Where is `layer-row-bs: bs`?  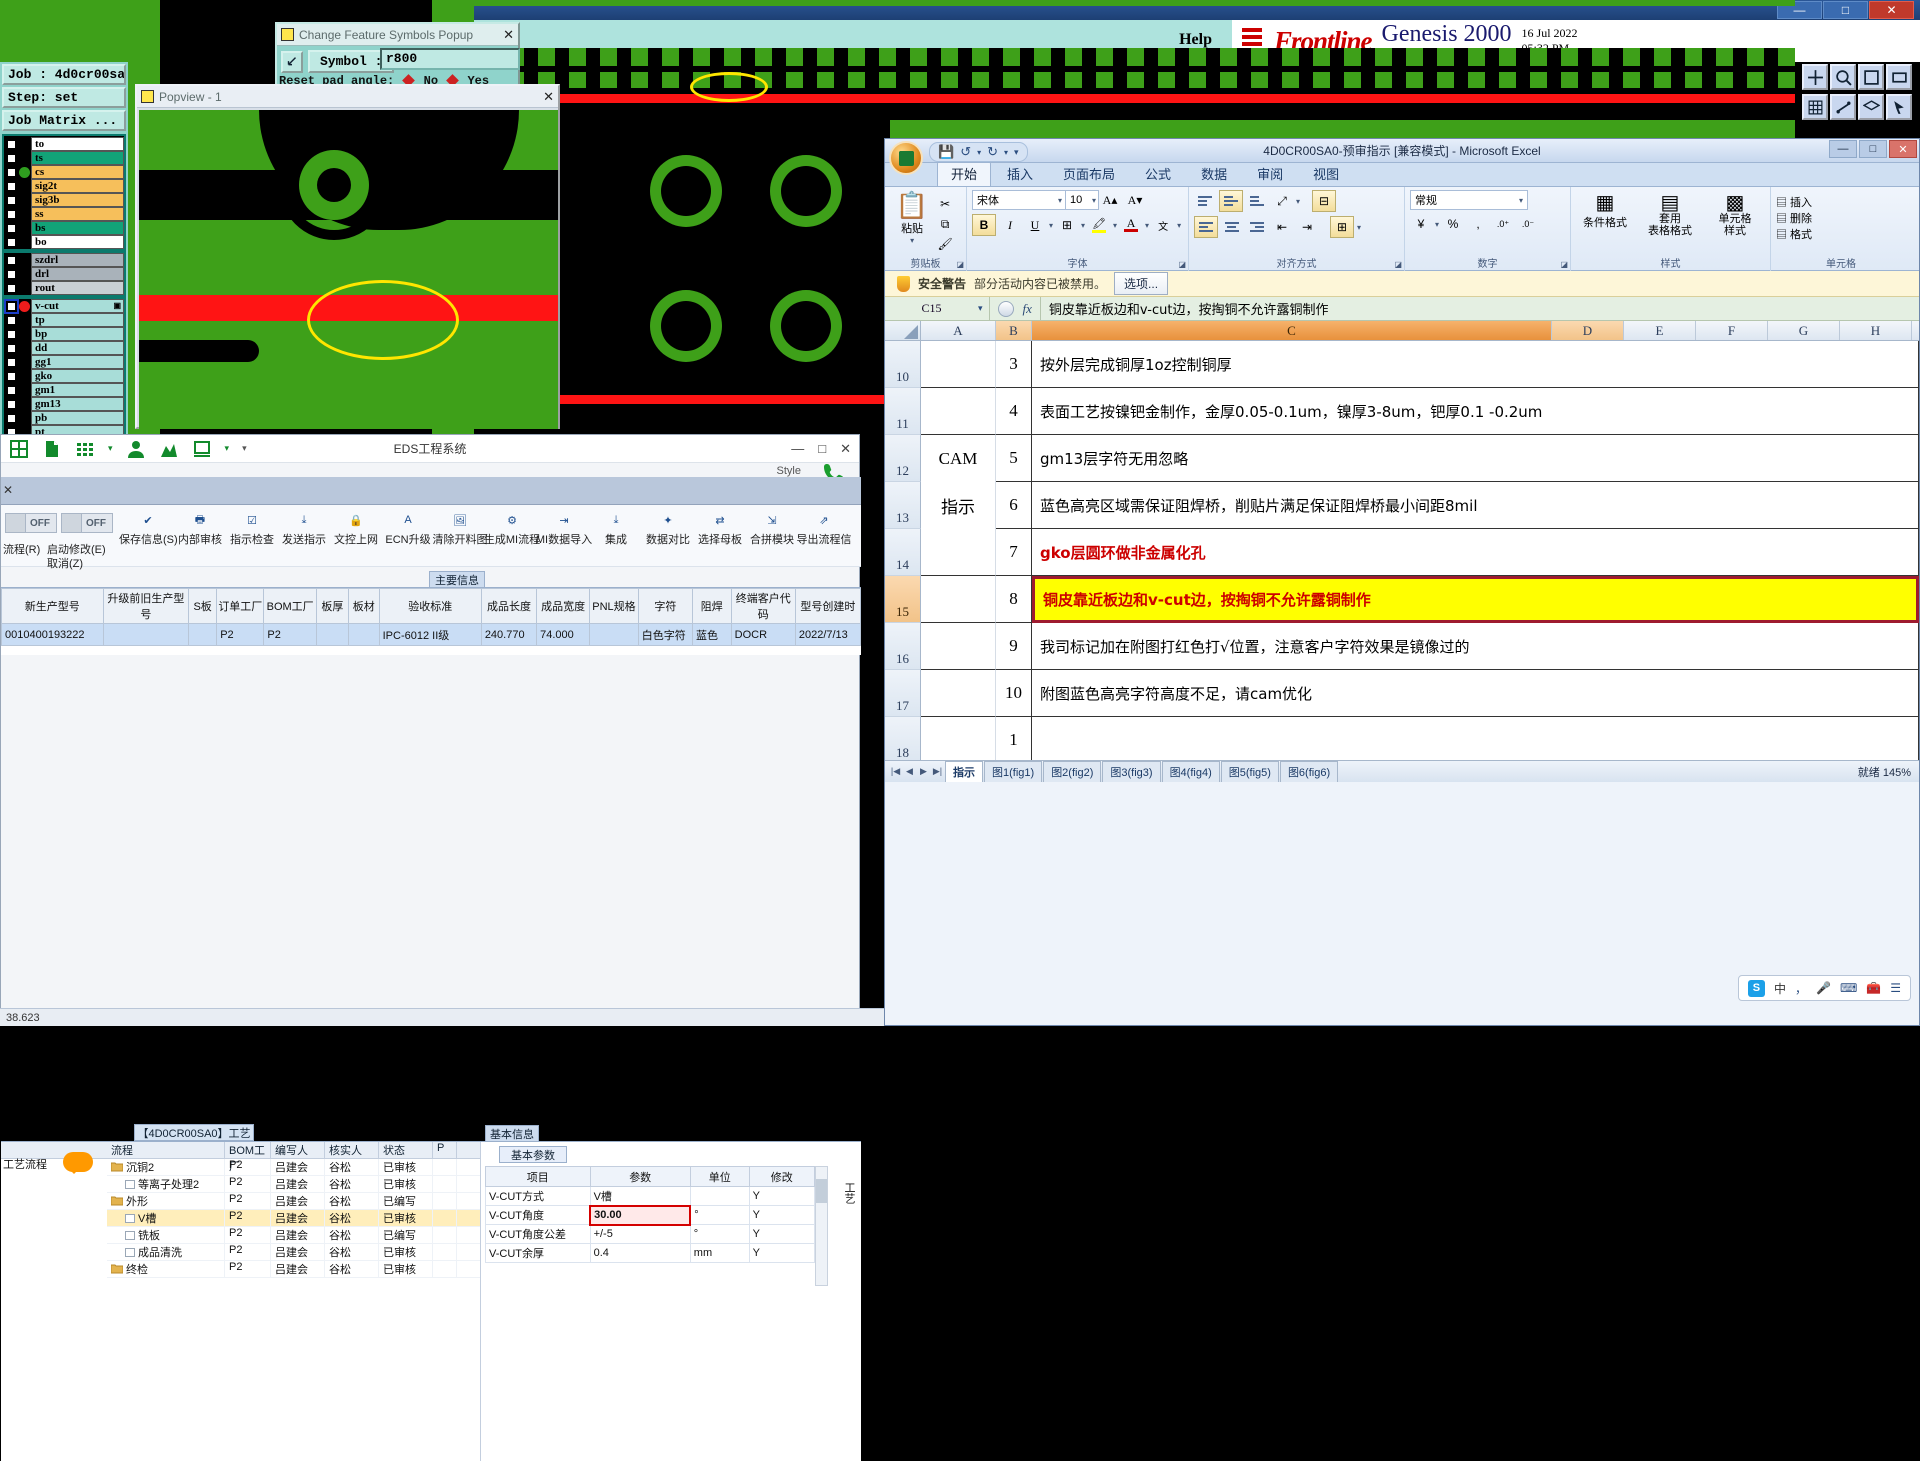 layer-row-bs: bs is located at coordinates (64, 228).